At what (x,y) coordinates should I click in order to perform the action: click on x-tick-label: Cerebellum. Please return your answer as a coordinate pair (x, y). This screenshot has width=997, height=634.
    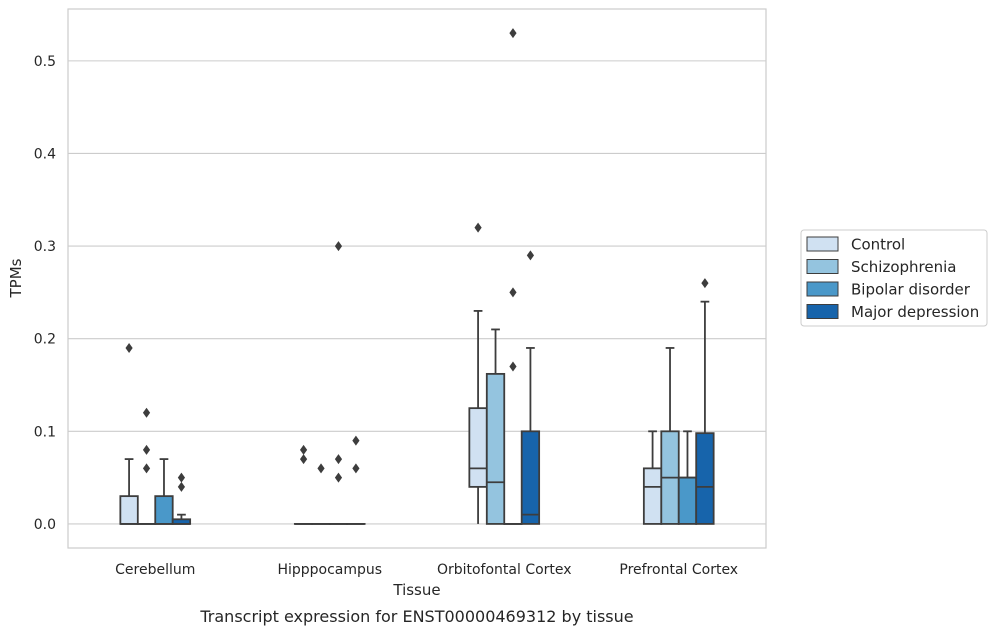
    Looking at the image, I should click on (155, 570).